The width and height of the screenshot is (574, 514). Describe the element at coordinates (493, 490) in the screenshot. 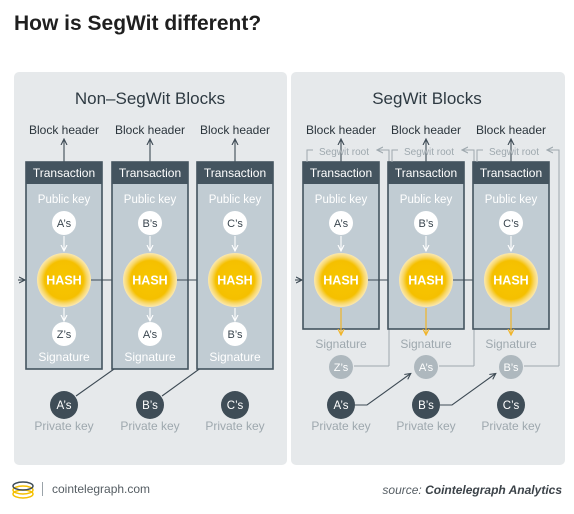

I see `source-name: Cointelegraph Analytics` at that location.